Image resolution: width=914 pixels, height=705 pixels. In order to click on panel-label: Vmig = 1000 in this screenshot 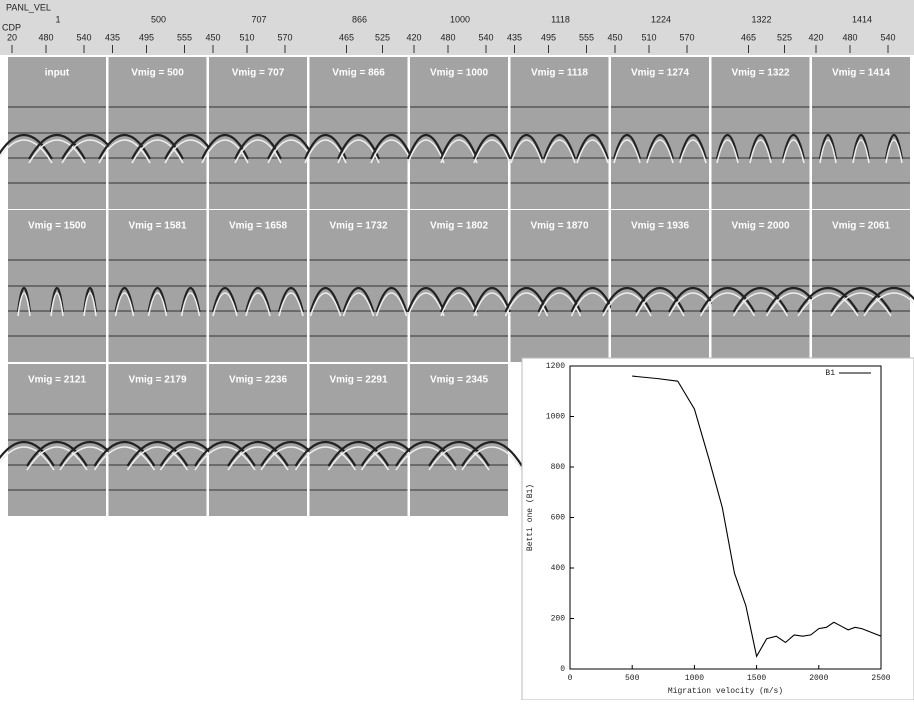, I will do `click(459, 73)`.